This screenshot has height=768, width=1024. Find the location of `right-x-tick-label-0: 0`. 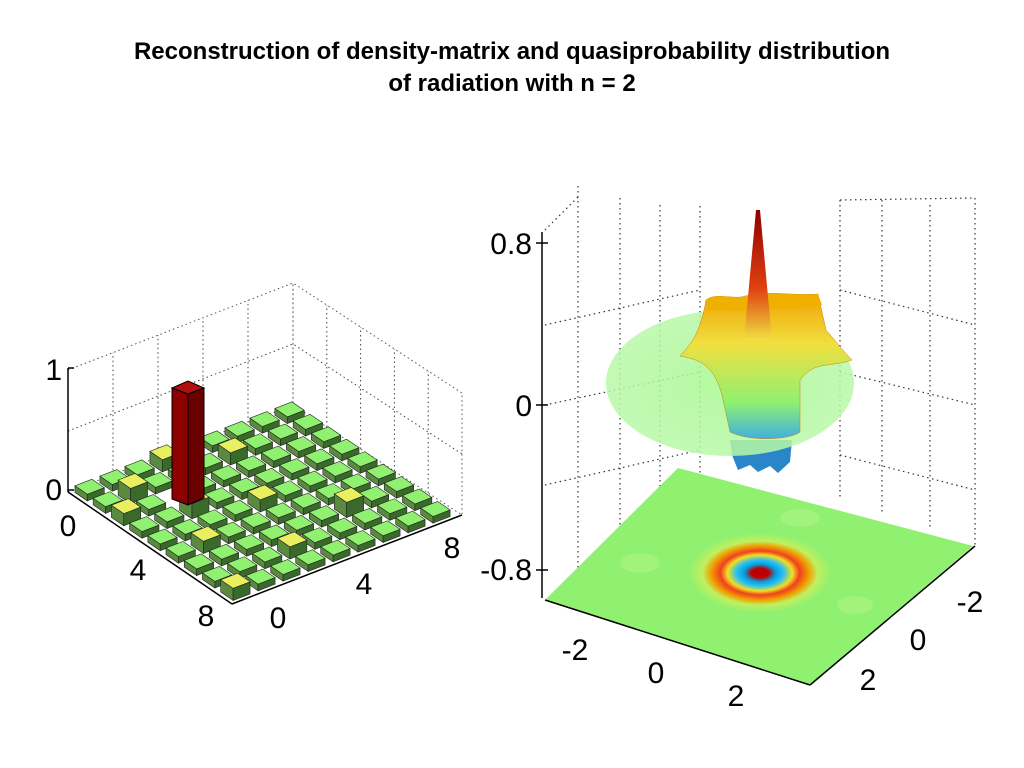

right-x-tick-label-0: 0 is located at coordinates (656, 673).